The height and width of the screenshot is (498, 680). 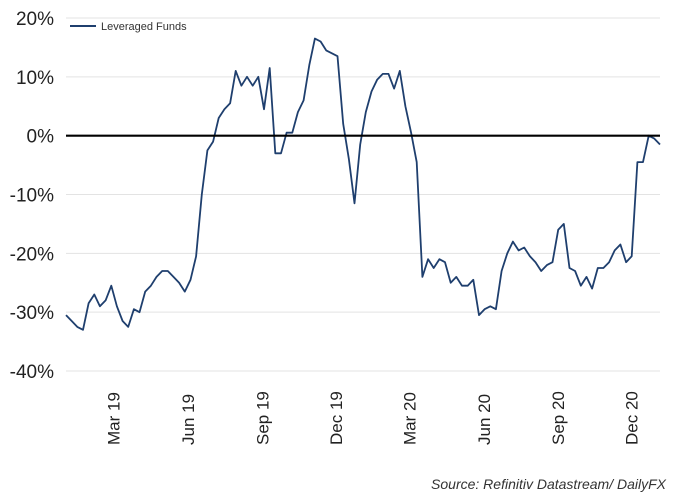 What do you see at coordinates (262, 418) in the screenshot?
I see `x-tick-label: Sep 19` at bounding box center [262, 418].